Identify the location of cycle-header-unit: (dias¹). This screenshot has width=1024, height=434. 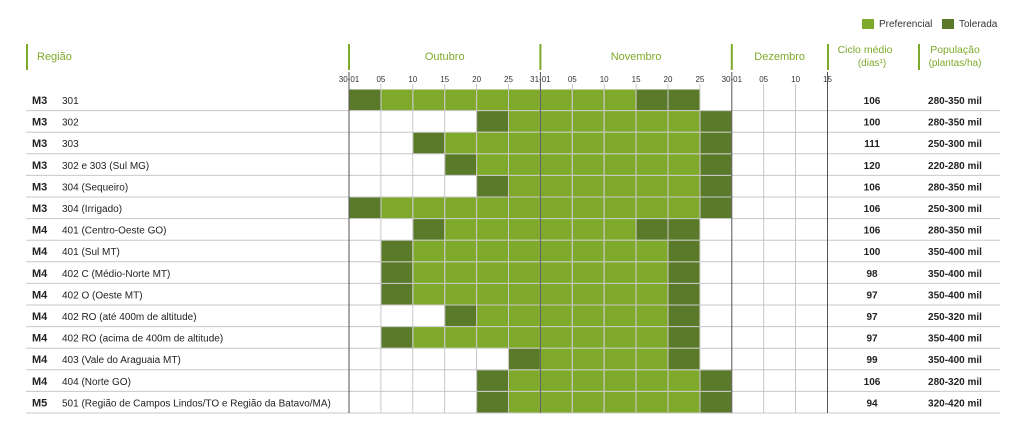
(872, 63).